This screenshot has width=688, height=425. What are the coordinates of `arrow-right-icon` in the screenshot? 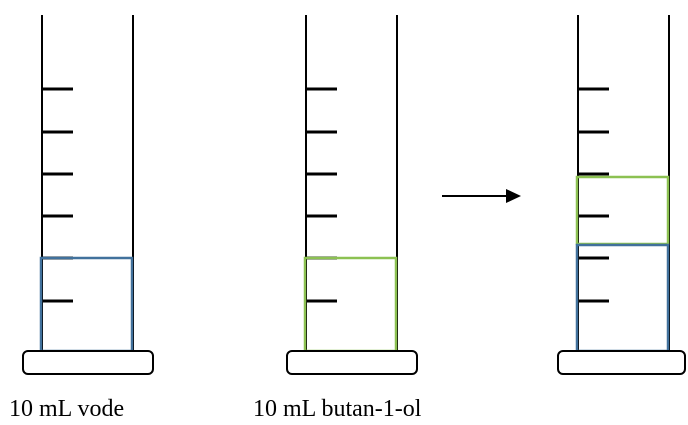 It's located at (481, 196).